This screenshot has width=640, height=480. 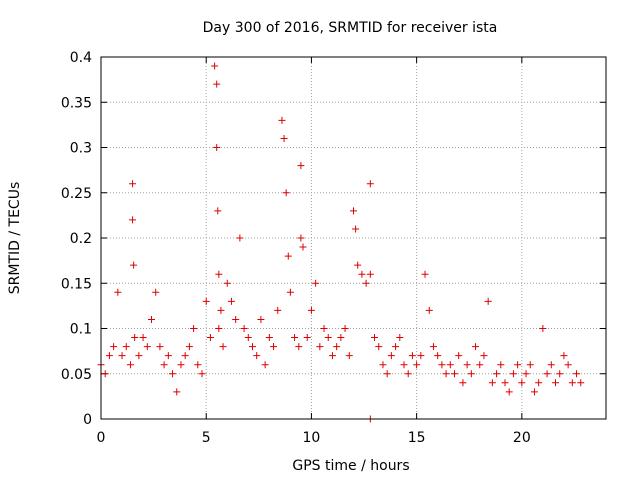 What do you see at coordinates (81, 149) in the screenshot?
I see `y-tick-label: 0.3` at bounding box center [81, 149].